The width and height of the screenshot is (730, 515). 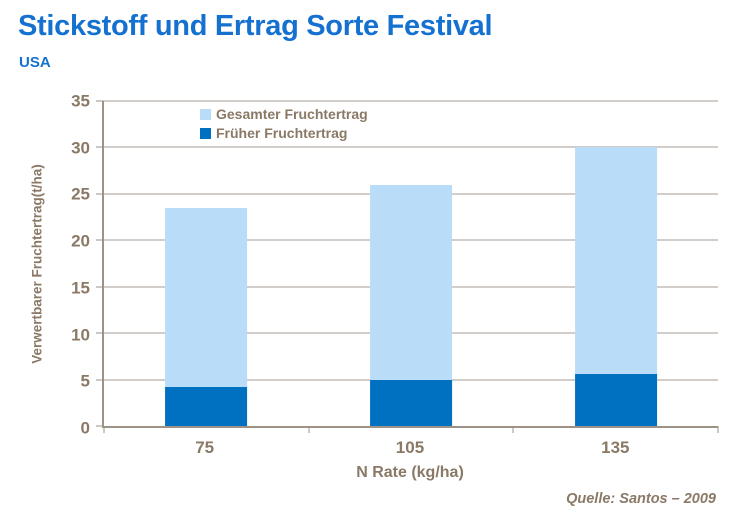 I want to click on x-tick-label: 135, so click(x=615, y=447).